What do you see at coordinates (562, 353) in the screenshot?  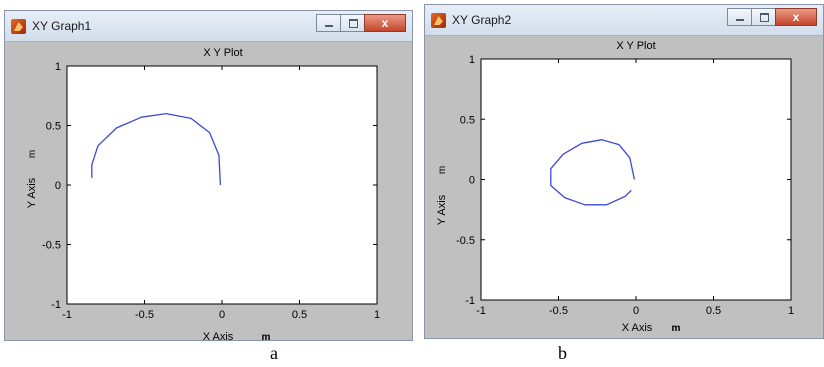 I see `caption-b: b` at bounding box center [562, 353].